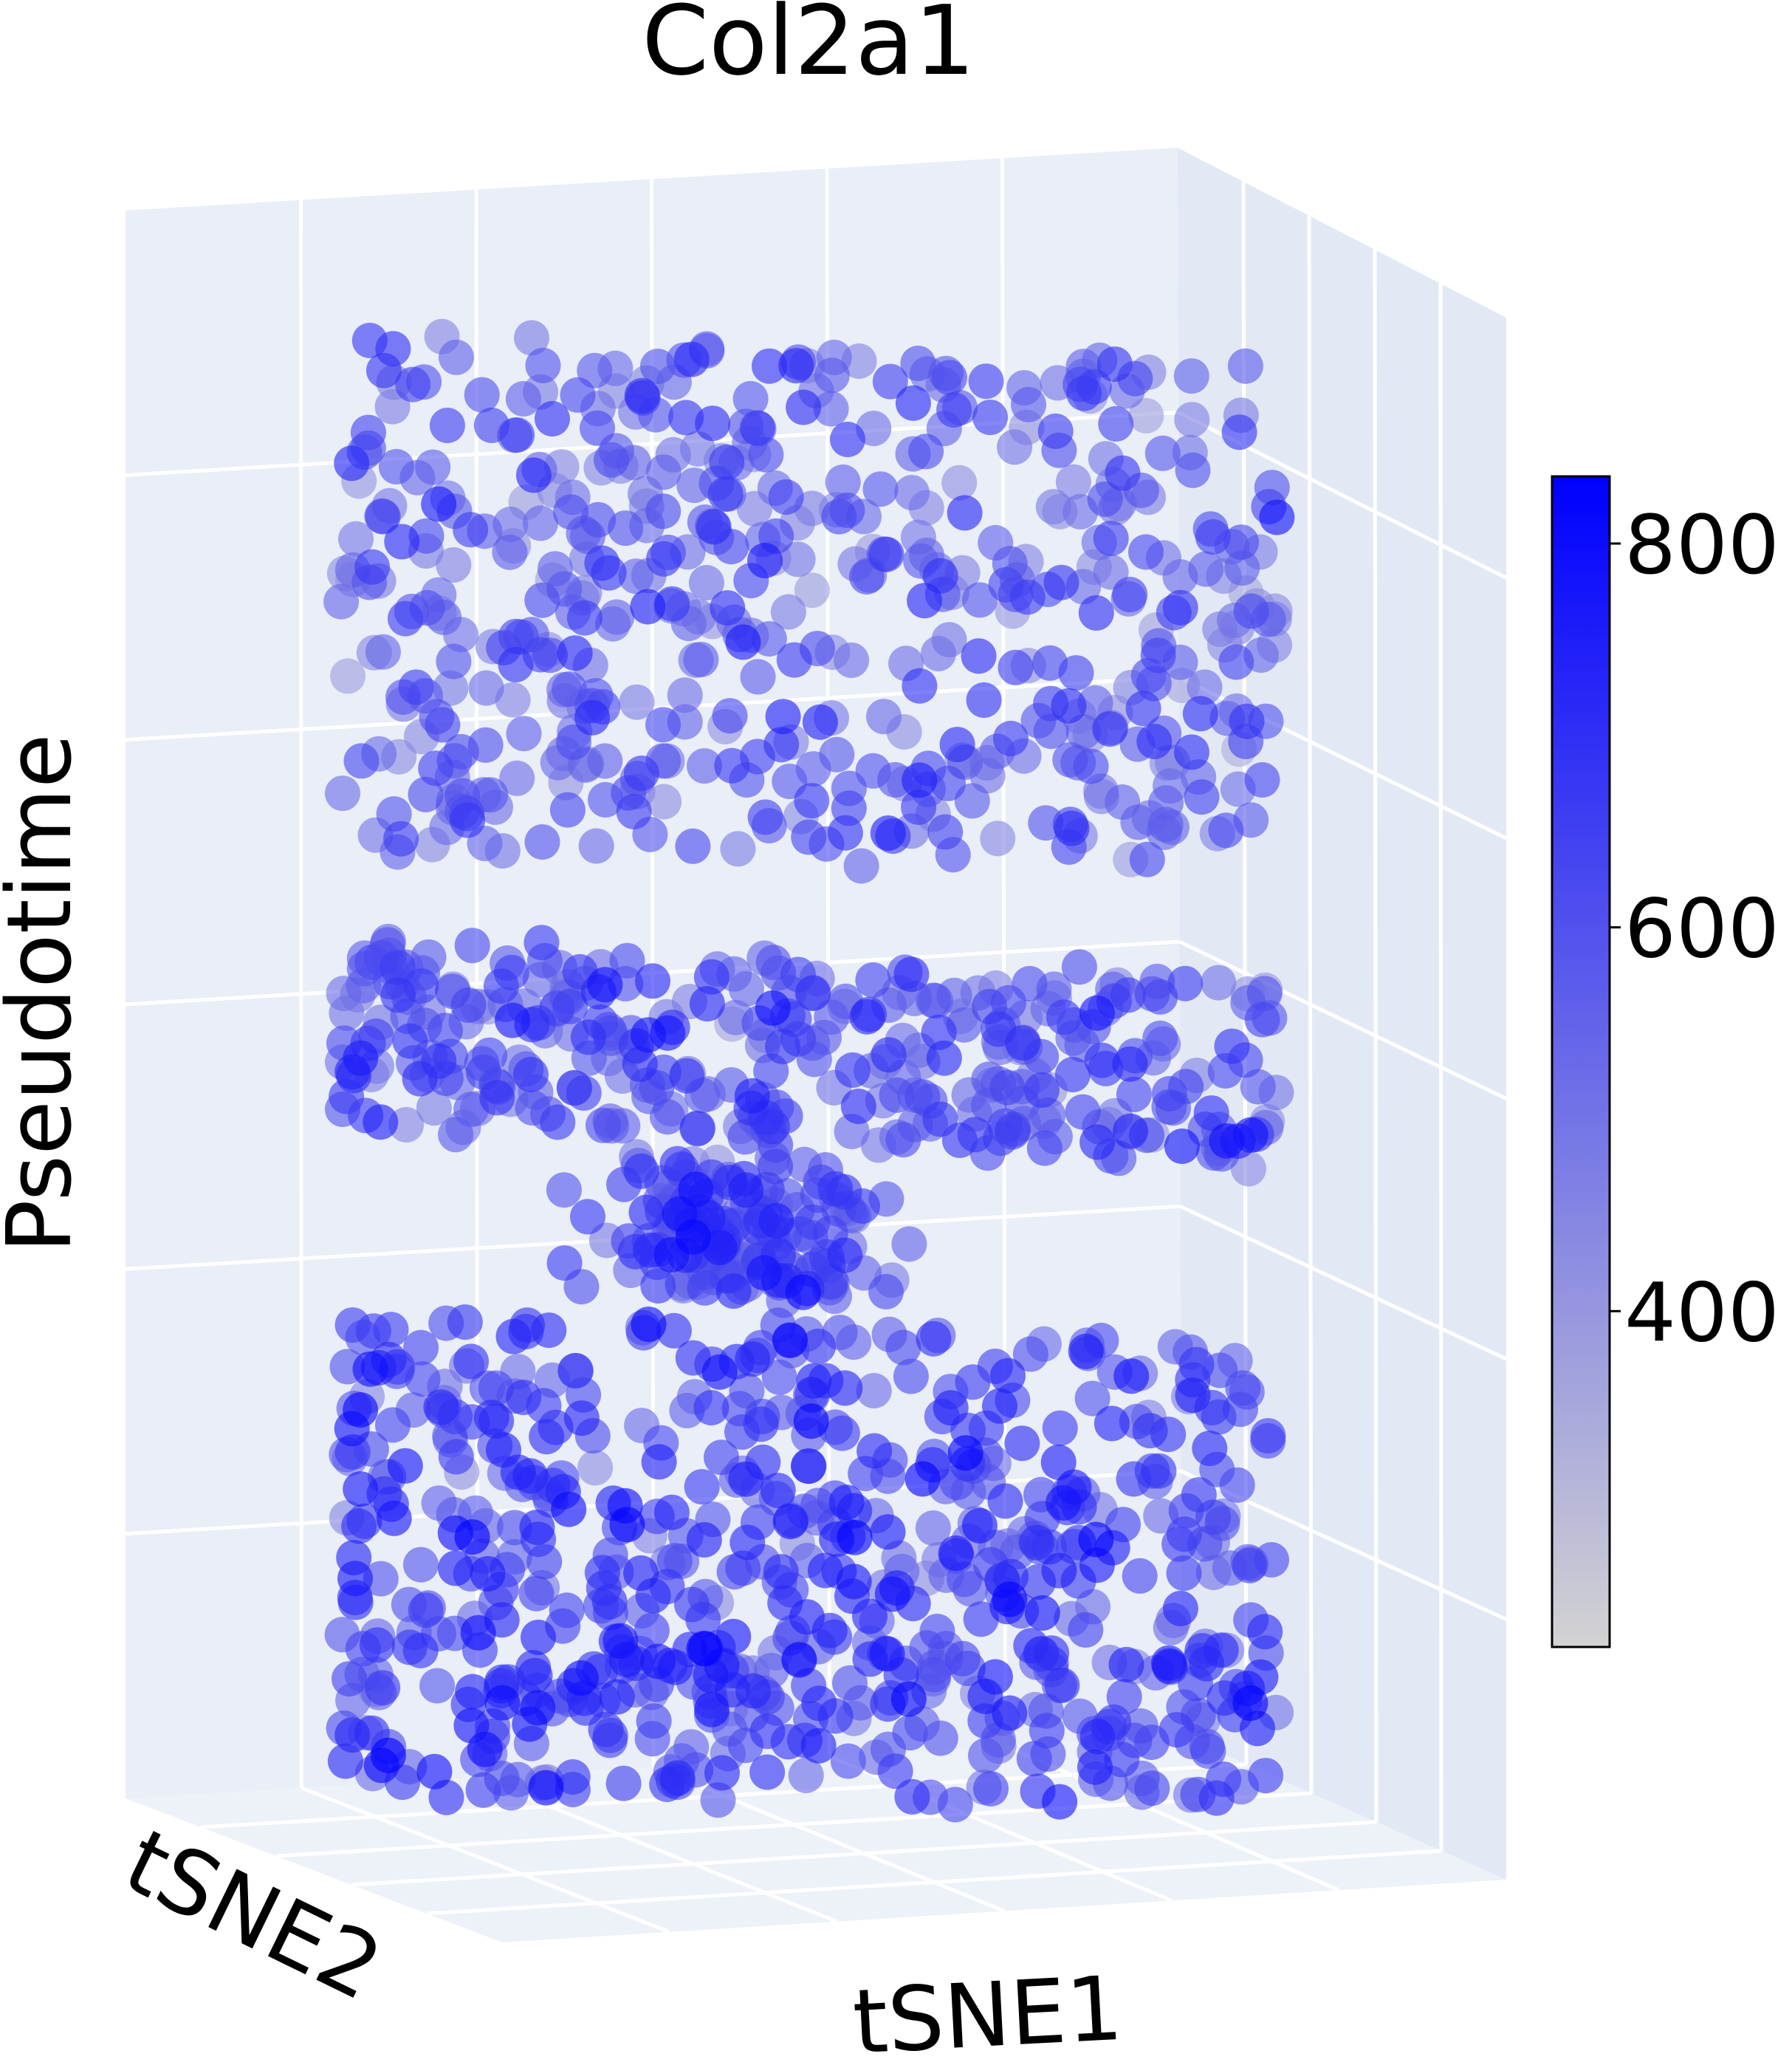  What do you see at coordinates (988, 2012) in the screenshot?
I see `x-axis-label: tSNE1` at bounding box center [988, 2012].